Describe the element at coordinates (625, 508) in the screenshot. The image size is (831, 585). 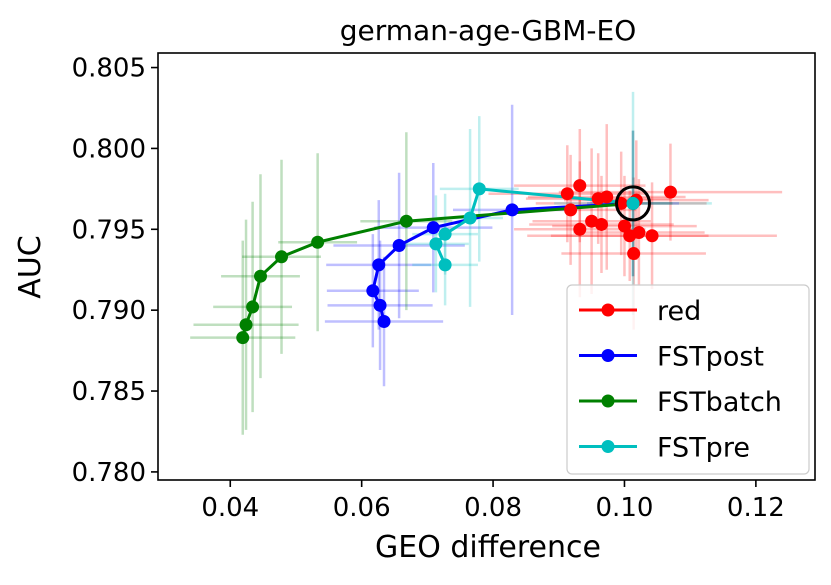
I see `x-tick-label: 0.10` at that location.